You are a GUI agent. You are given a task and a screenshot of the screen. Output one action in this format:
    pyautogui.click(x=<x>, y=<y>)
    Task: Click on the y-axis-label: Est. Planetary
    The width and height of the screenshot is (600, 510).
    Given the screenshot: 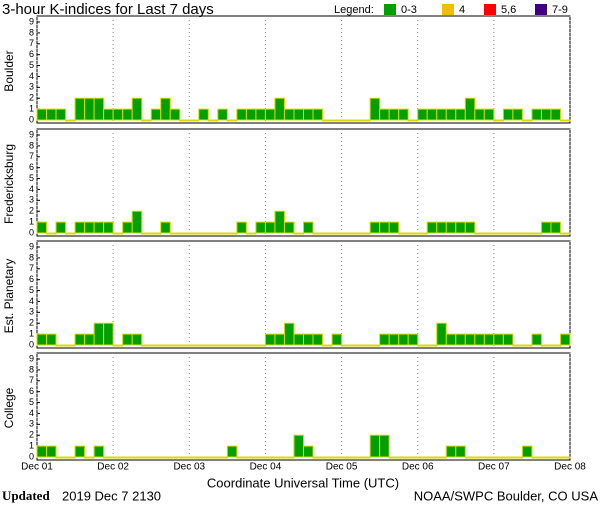 What is the action you would take?
    pyautogui.click(x=9, y=296)
    